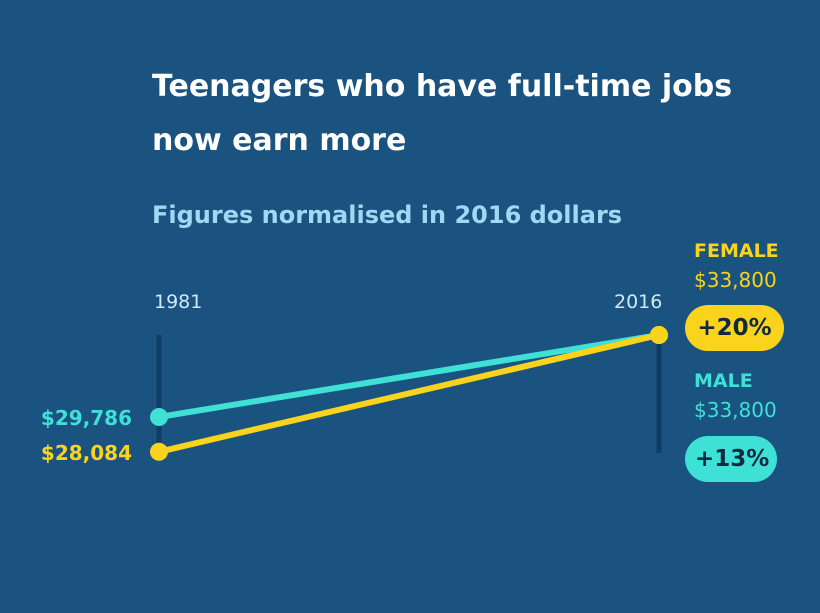 This screenshot has width=820, height=613. Describe the element at coordinates (86, 418) in the screenshot. I see `male-start-value-label: $29,786` at that location.